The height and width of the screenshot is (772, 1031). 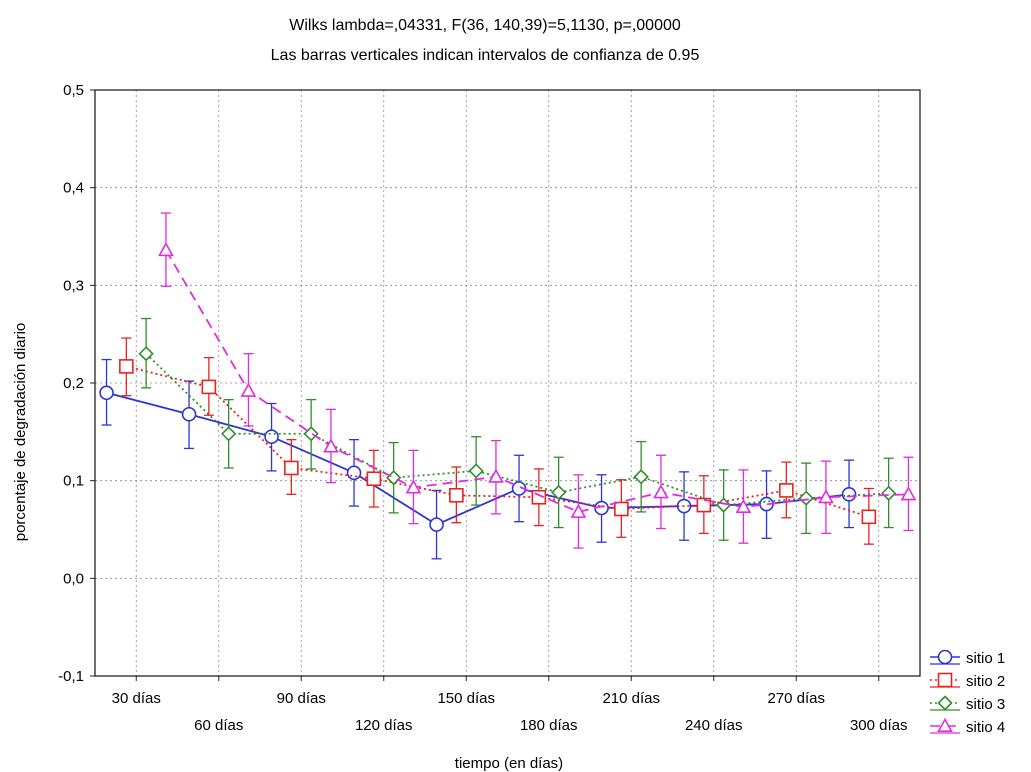 I want to click on legend-item: sitio 4, so click(x=967, y=726).